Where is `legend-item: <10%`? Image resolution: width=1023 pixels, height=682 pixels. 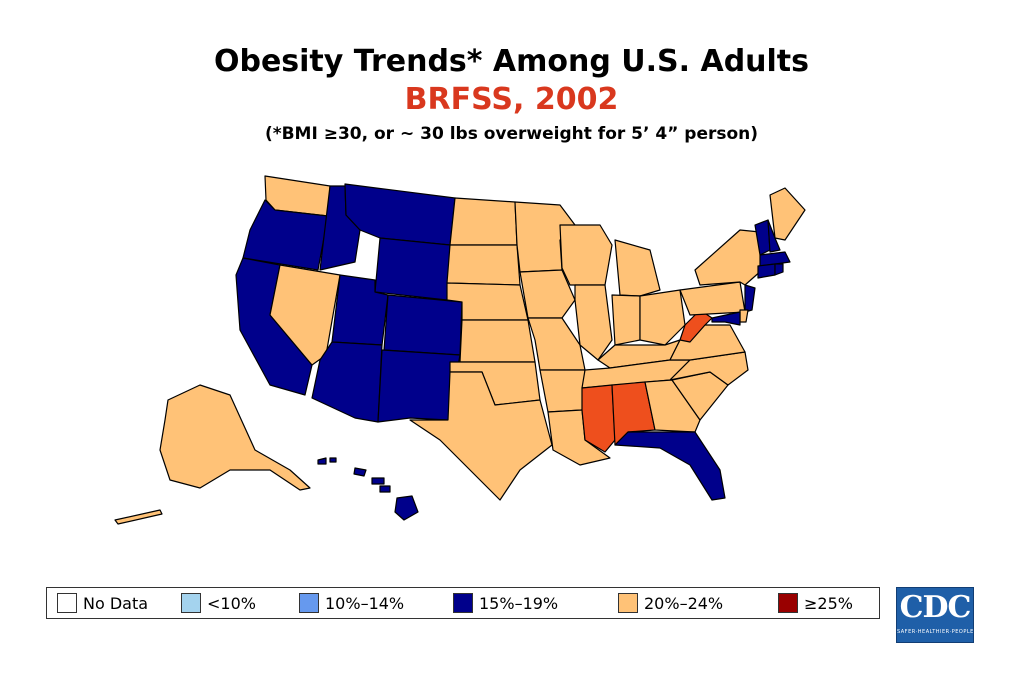 legend-item: <10% is located at coordinates (218, 603).